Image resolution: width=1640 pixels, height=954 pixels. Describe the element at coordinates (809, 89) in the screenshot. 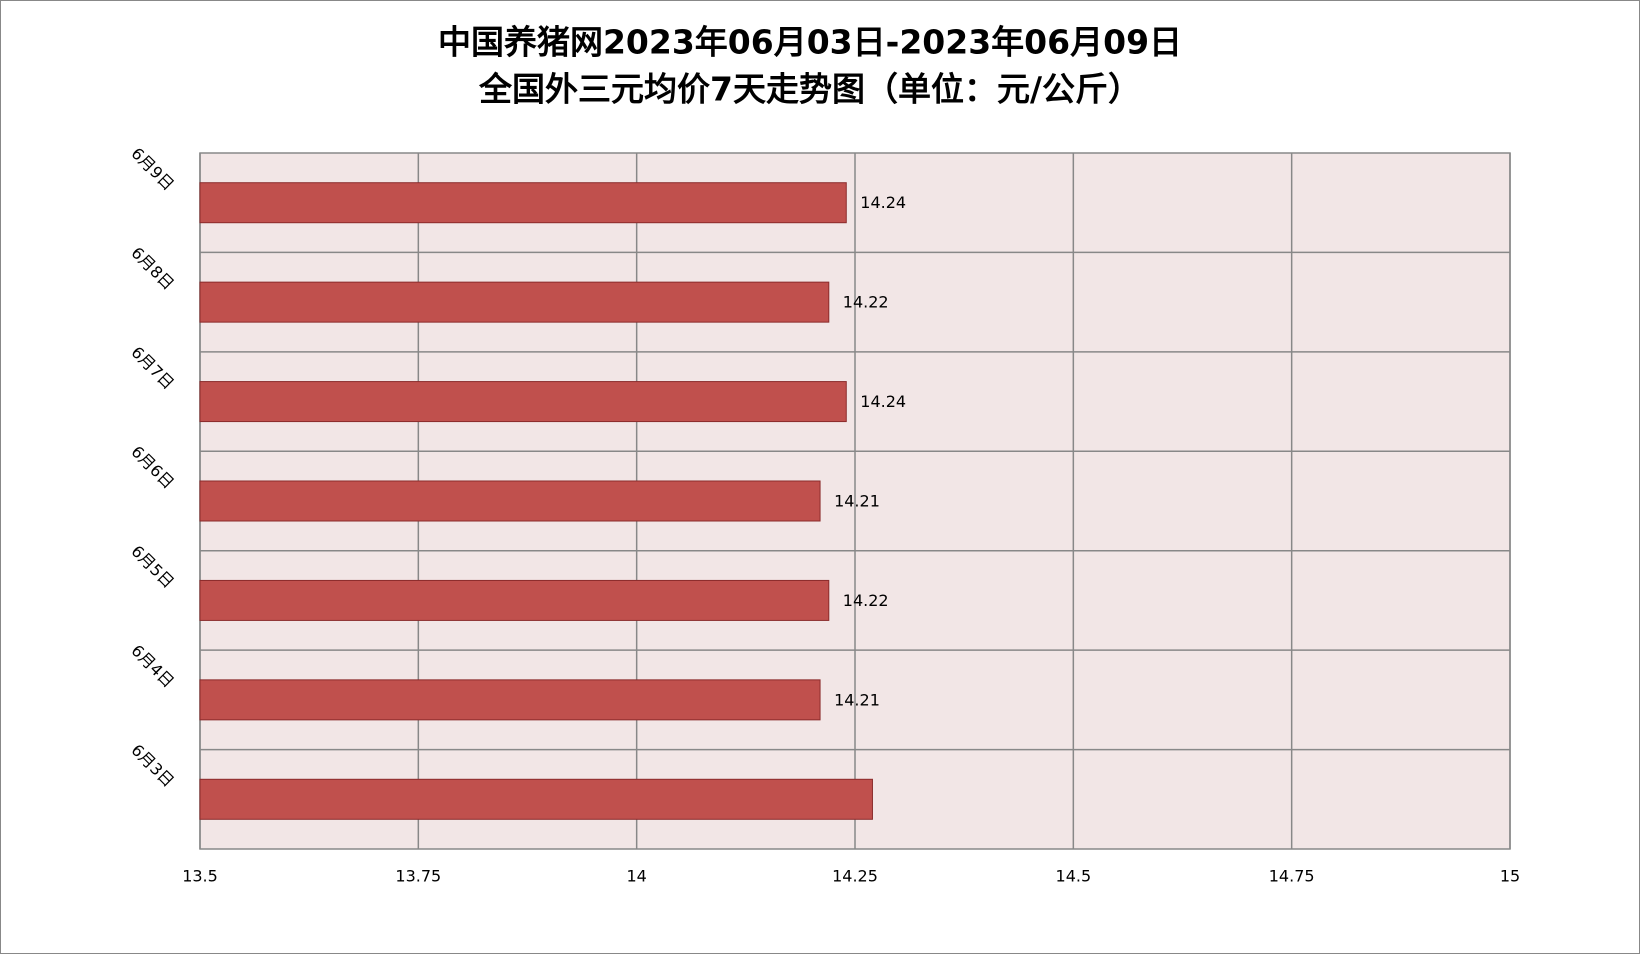

I see `chart-title: 全国外三元均价7天走势图（单位：元/公斤）` at that location.